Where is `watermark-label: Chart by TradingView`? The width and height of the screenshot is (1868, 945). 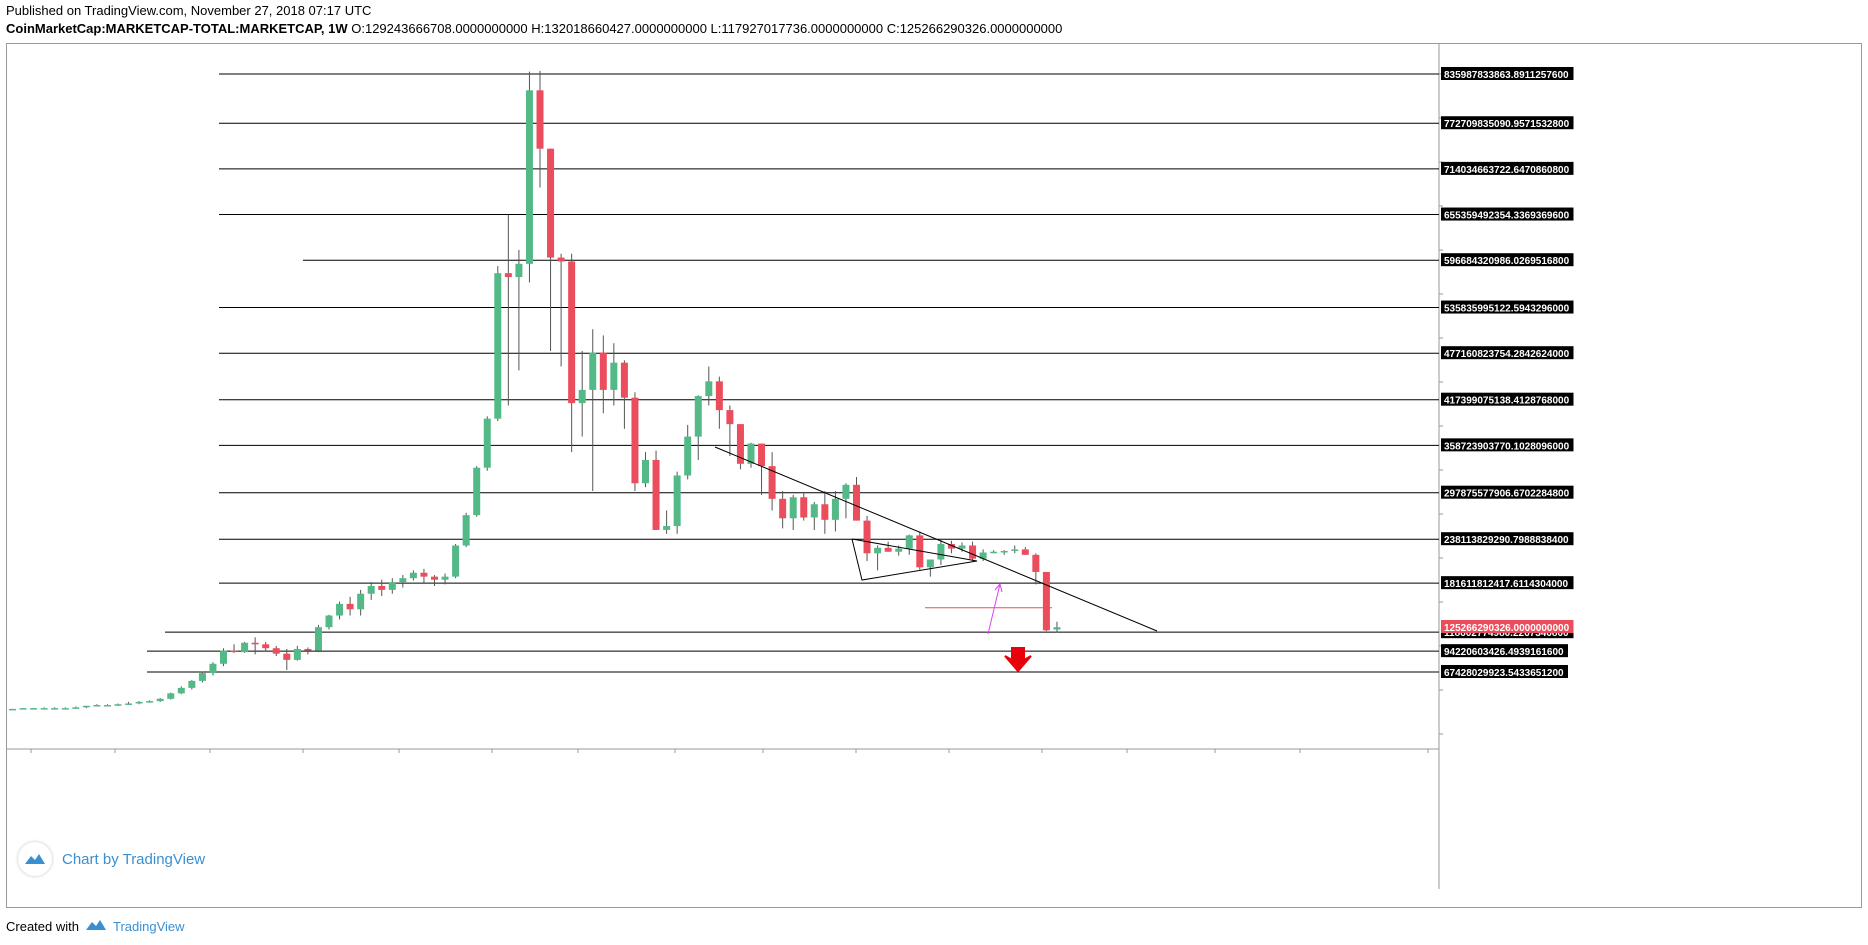
watermark-label: Chart by TradingView is located at coordinates (134, 859).